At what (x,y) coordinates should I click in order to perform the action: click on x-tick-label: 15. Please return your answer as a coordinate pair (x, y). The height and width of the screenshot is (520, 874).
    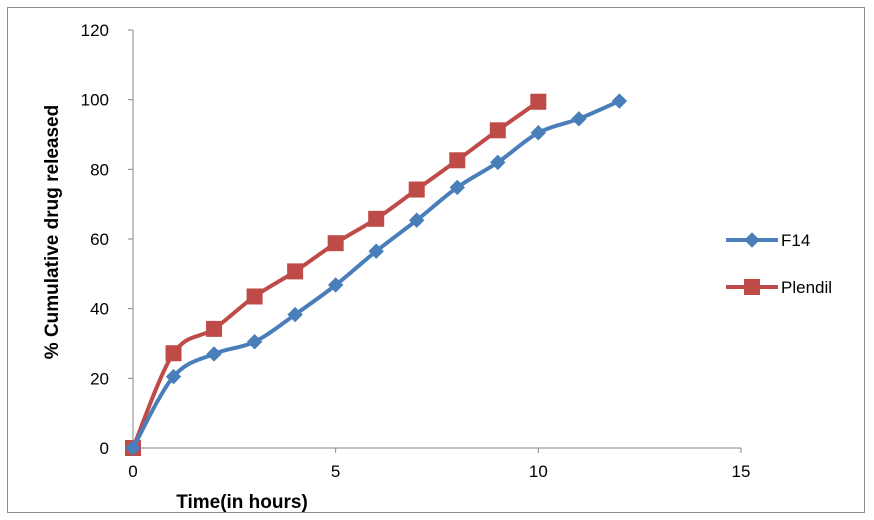
    Looking at the image, I should click on (741, 471).